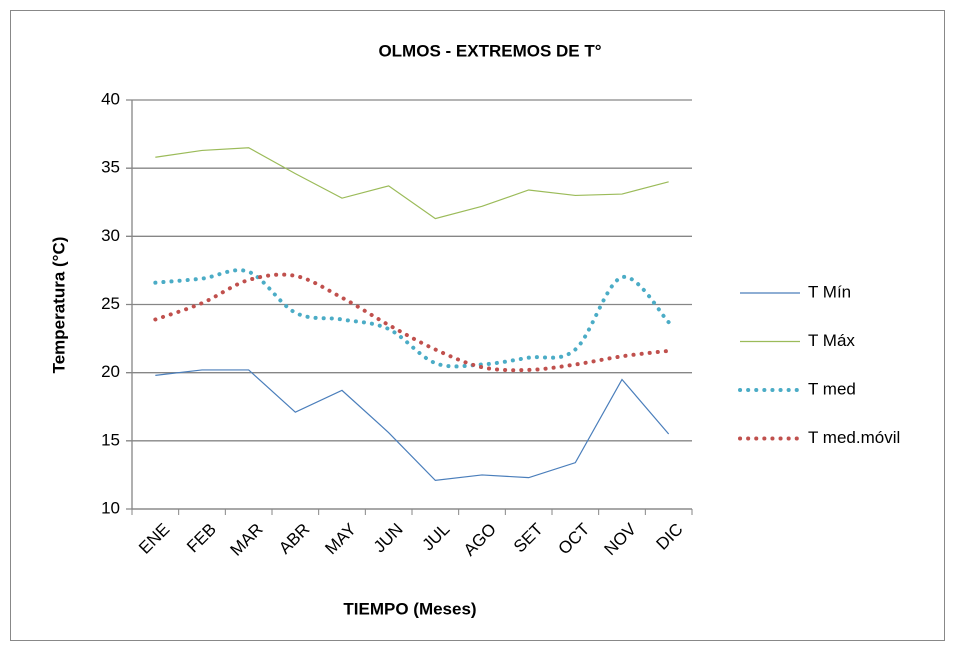 The height and width of the screenshot is (653, 959). I want to click on legend-label: T Mín, so click(829, 291).